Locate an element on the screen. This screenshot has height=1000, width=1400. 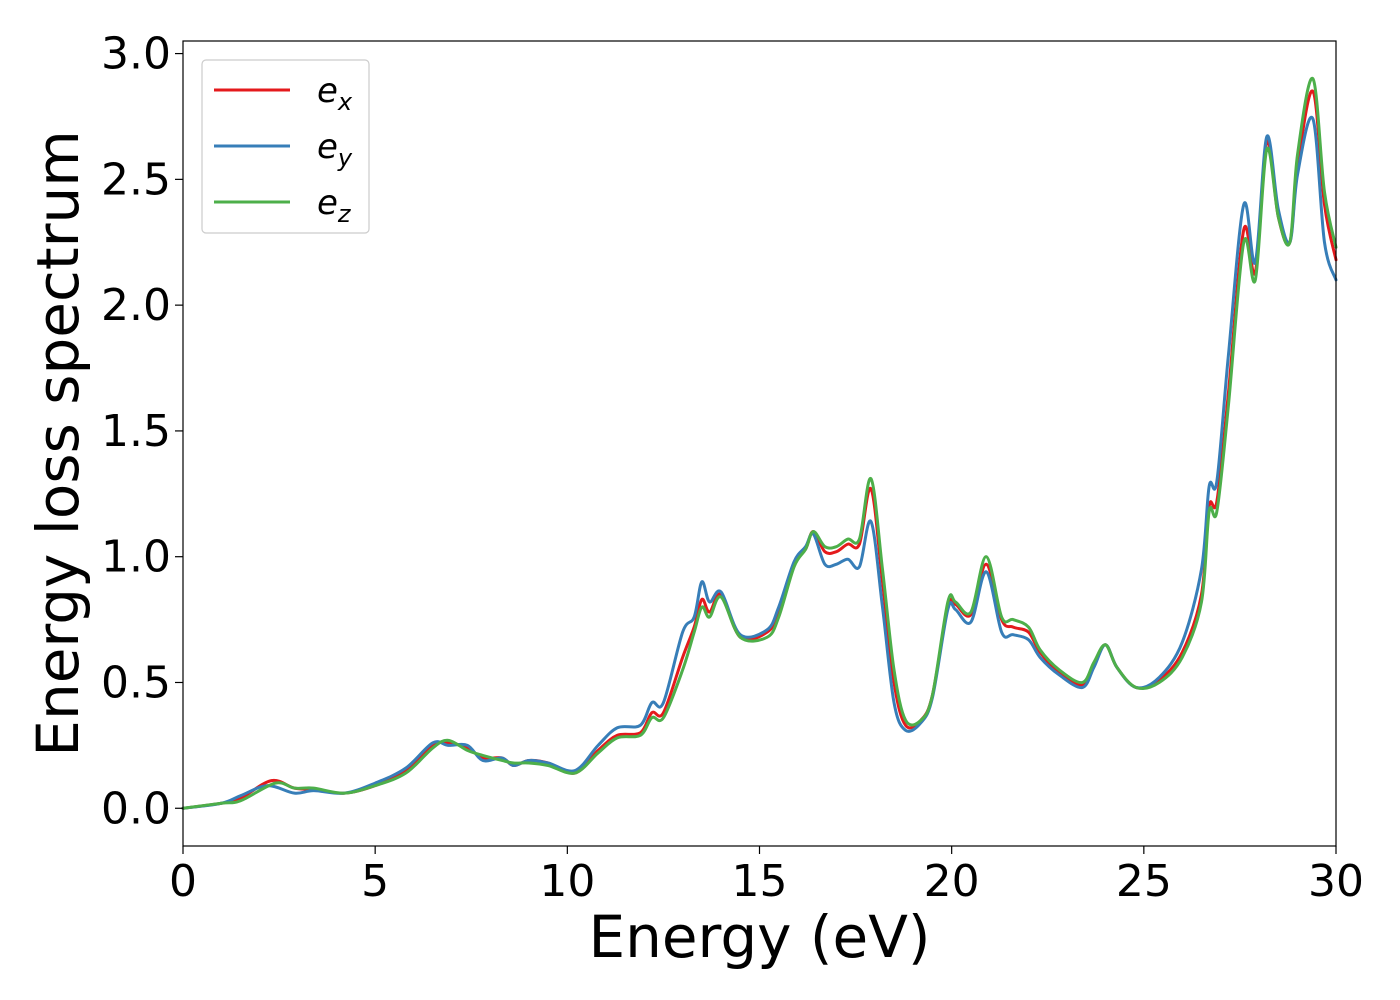
x-tick-label: 5 is located at coordinates (375, 881).